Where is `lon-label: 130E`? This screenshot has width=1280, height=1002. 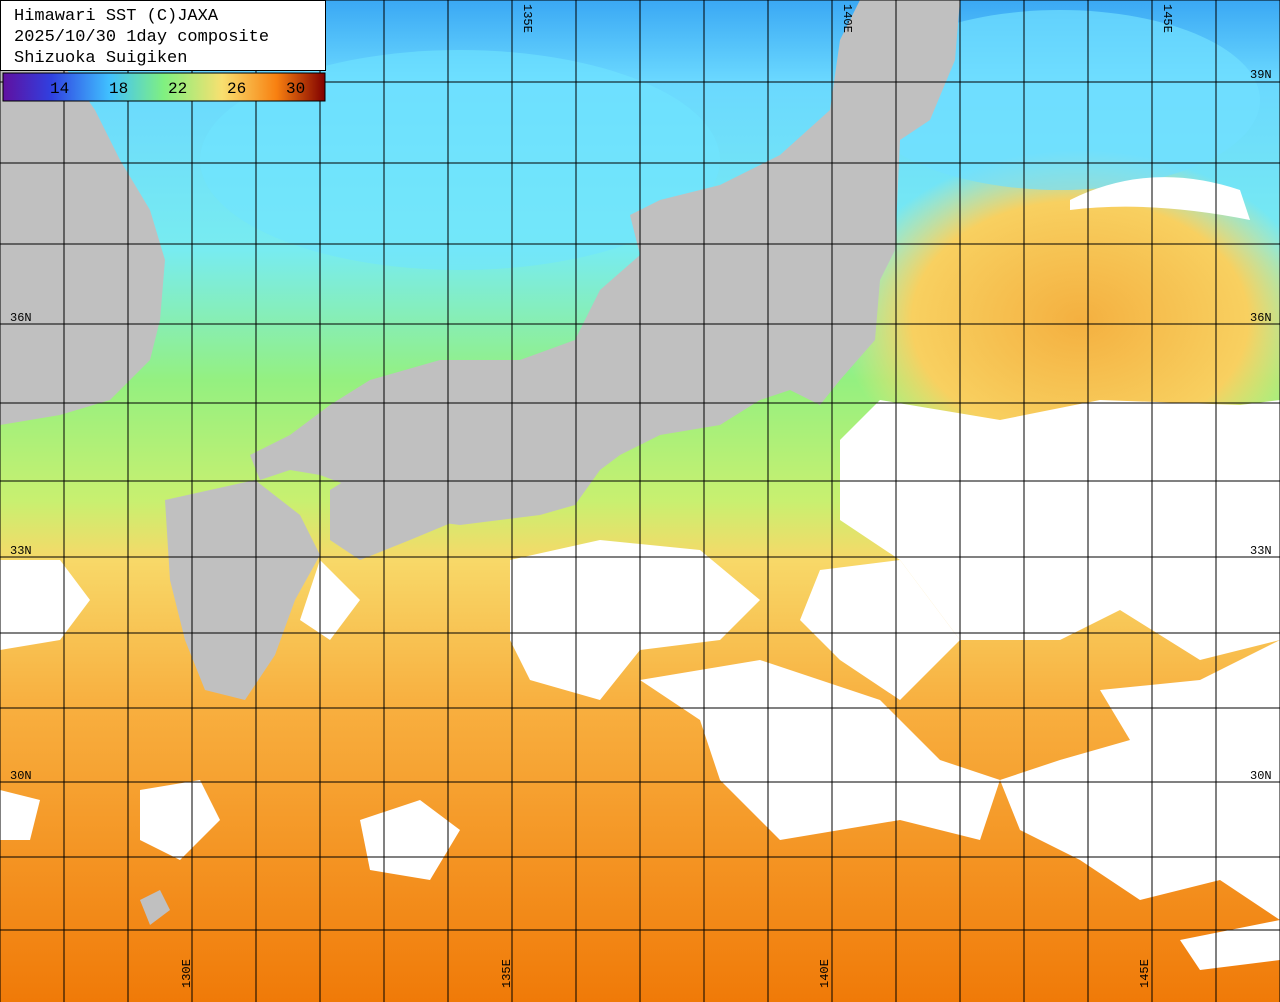 lon-label: 130E is located at coordinates (187, 973).